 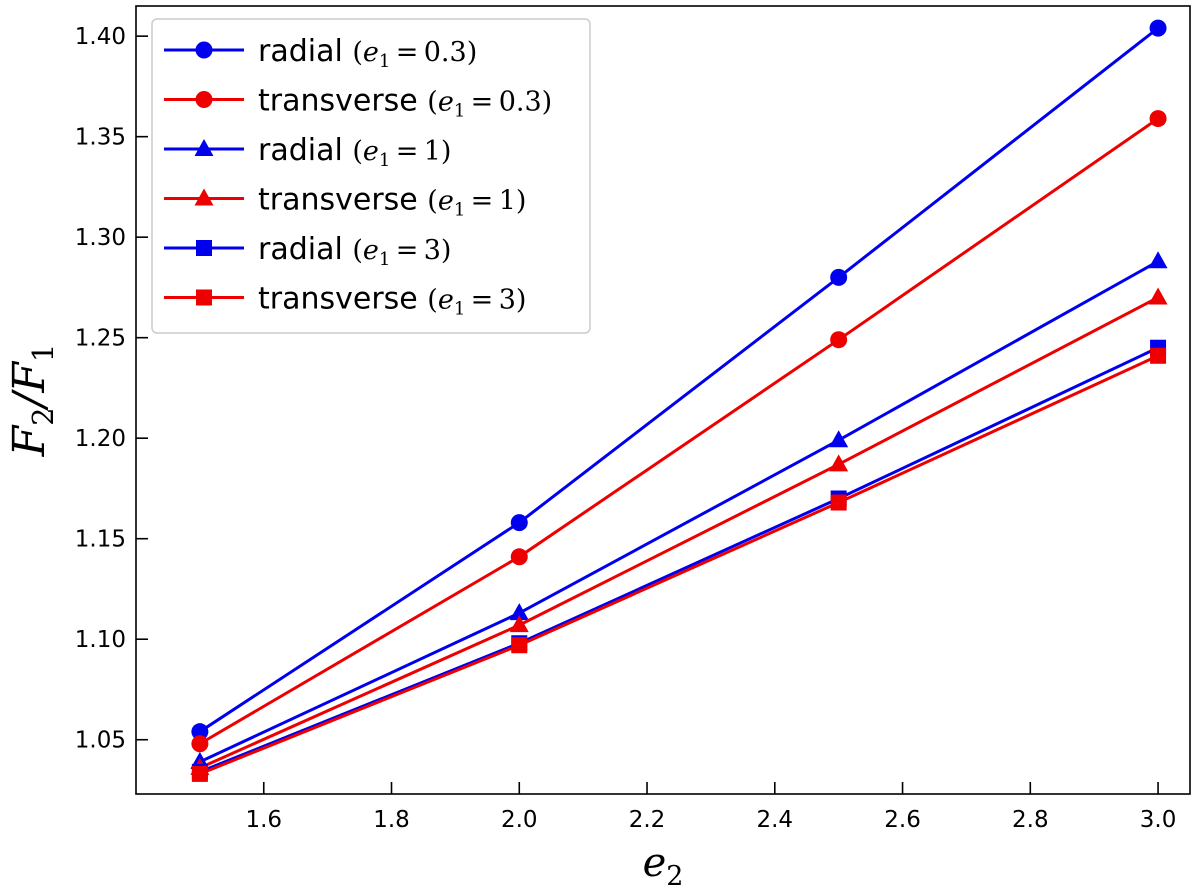 I want to click on legend-series-name-5: transverse, so click(x=342, y=299).